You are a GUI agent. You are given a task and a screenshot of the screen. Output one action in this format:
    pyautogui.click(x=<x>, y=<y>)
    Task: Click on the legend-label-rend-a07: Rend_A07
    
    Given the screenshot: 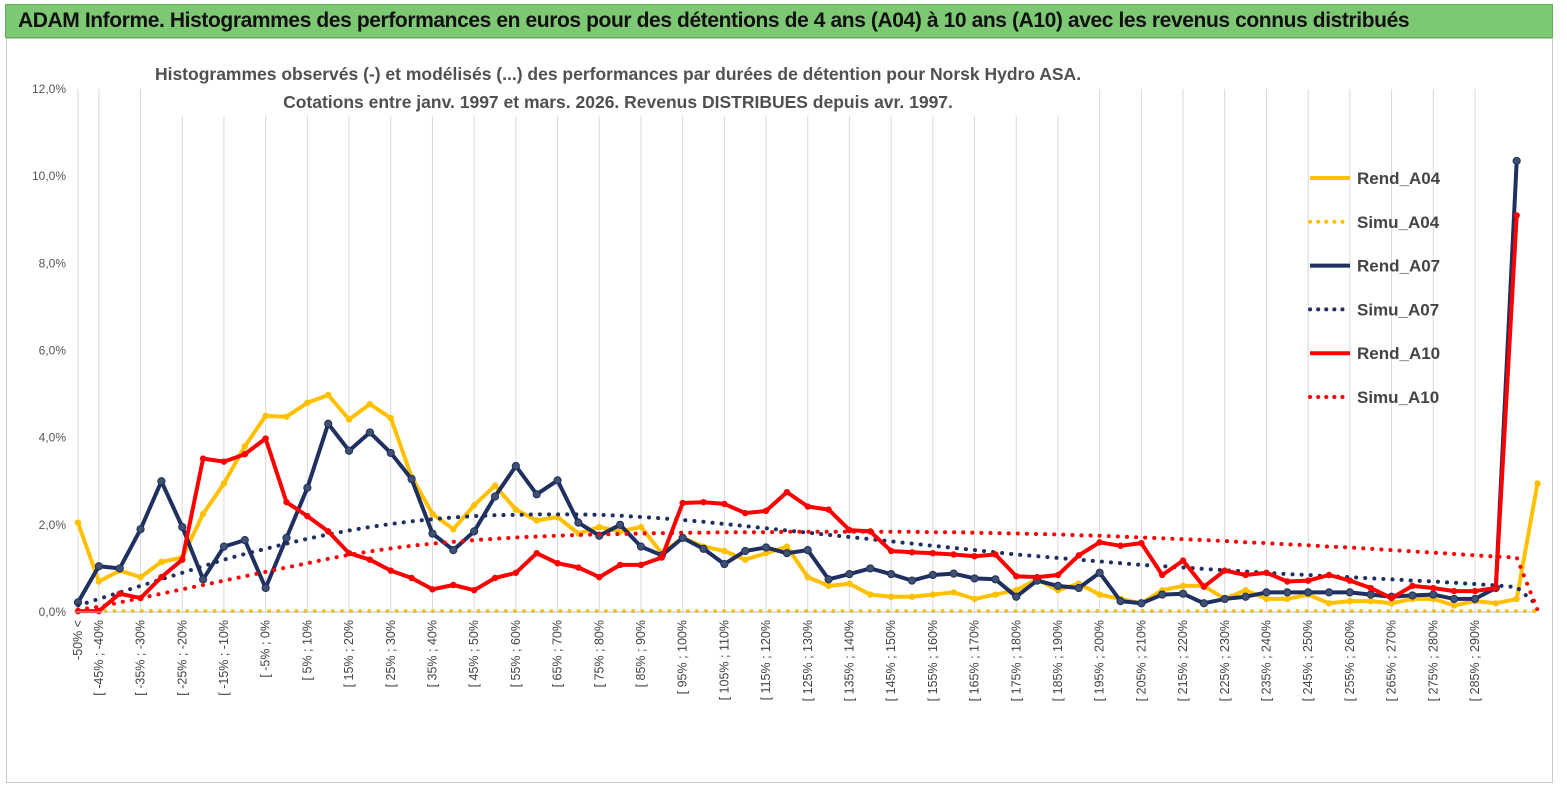 What is the action you would take?
    pyautogui.click(x=1398, y=266)
    